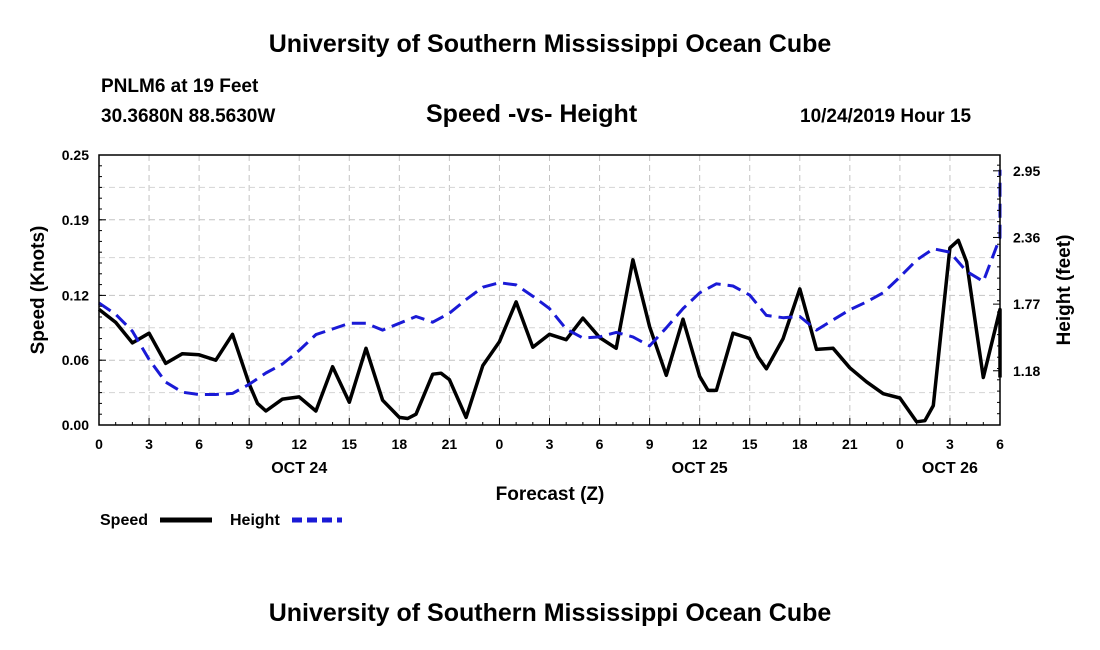 This screenshot has height=650, width=1100. Describe the element at coordinates (550, 494) in the screenshot. I see `x-axis-label: Forecast (Z)` at that location.